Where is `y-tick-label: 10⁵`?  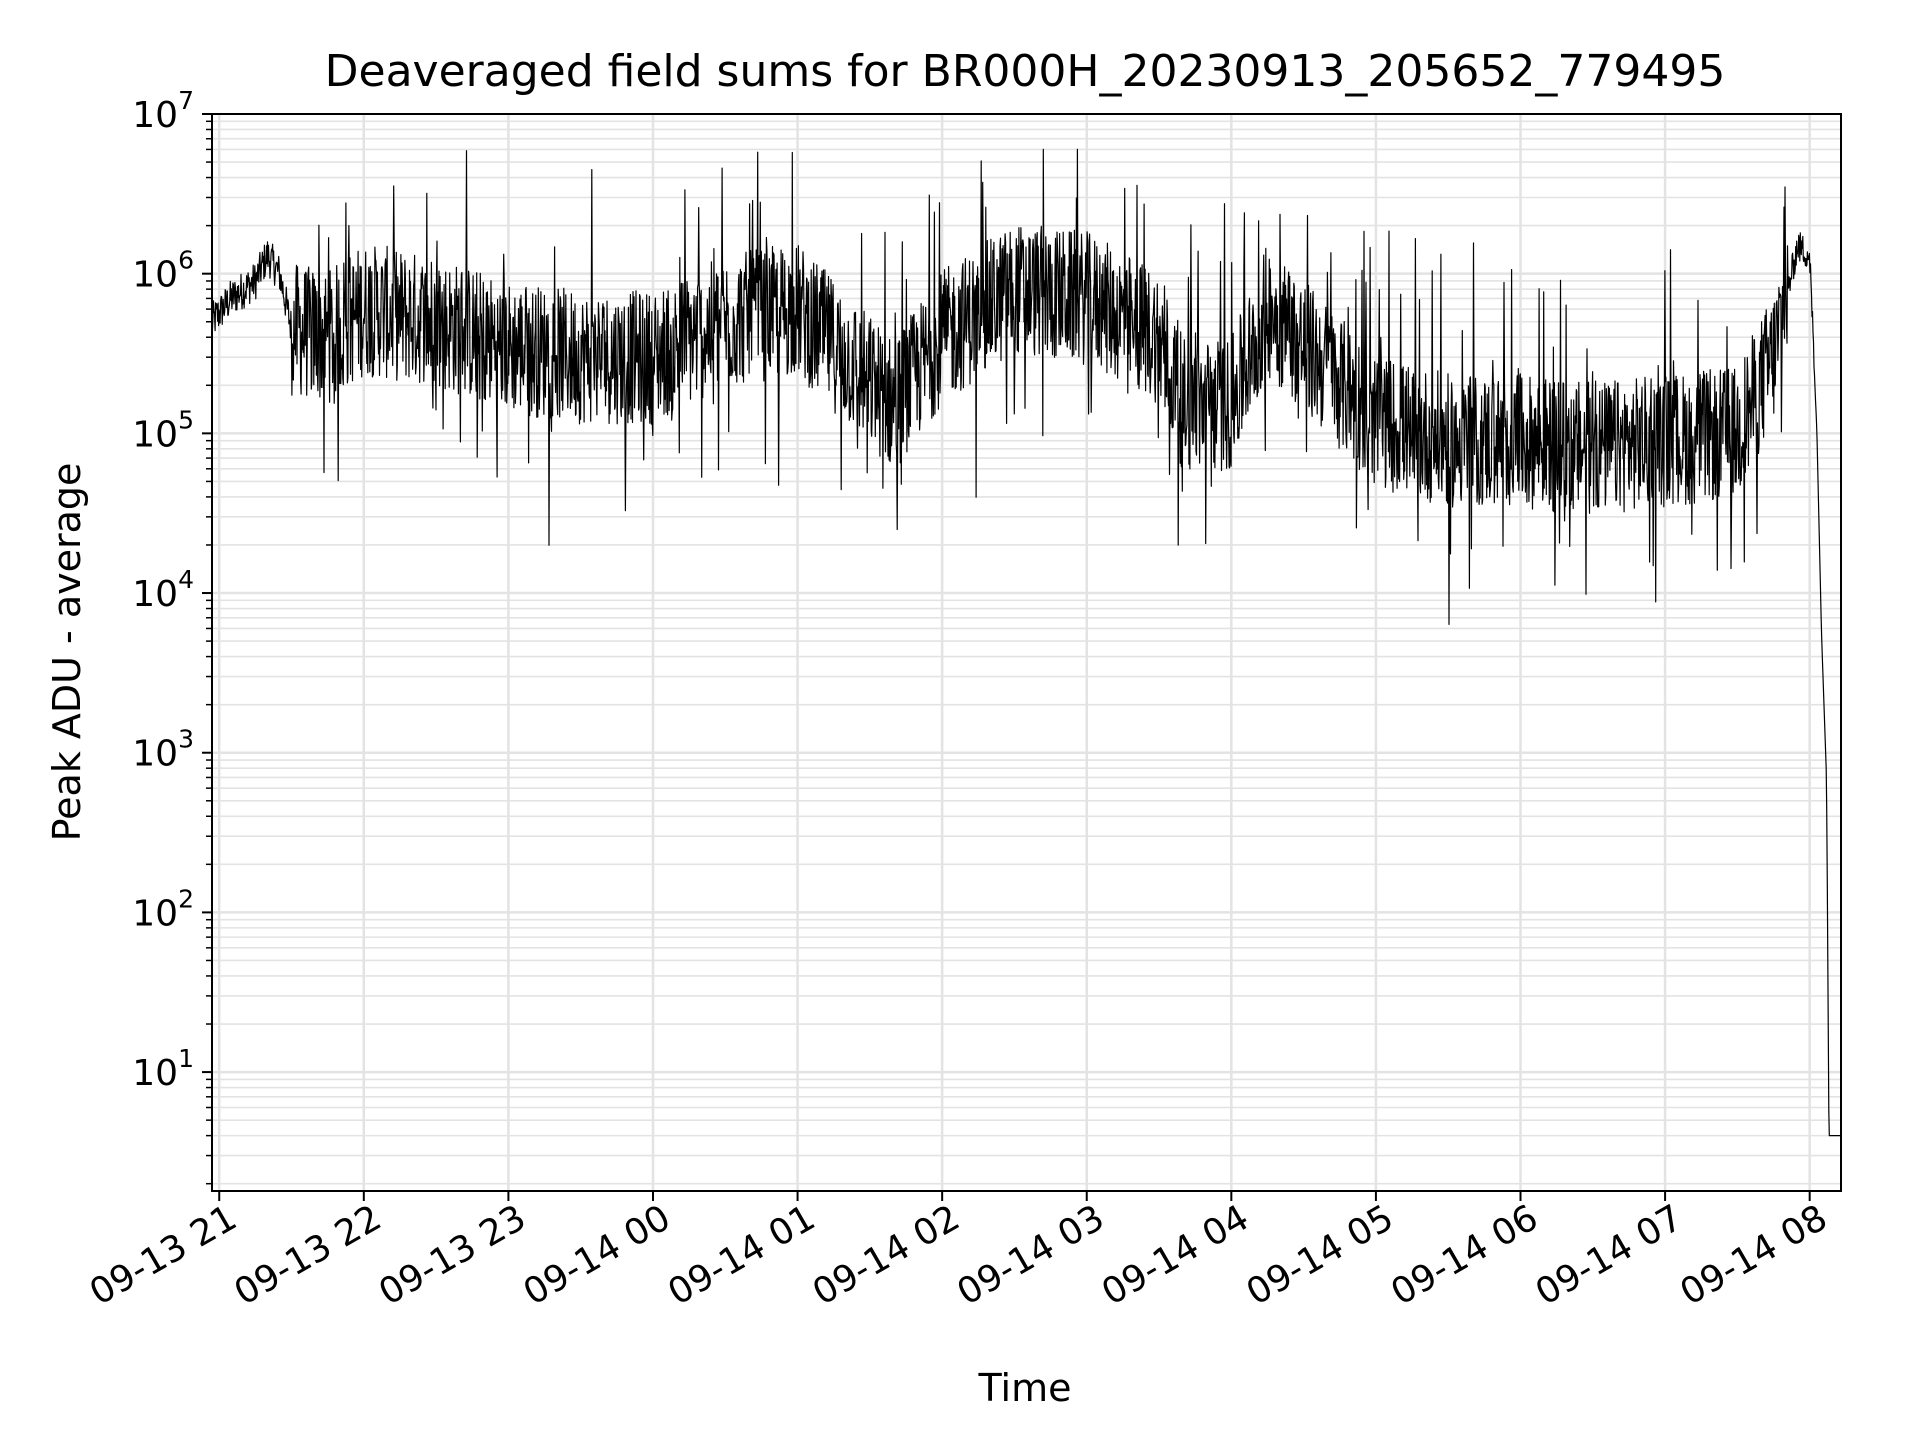
y-tick-label: 10⁵ is located at coordinates (163, 430).